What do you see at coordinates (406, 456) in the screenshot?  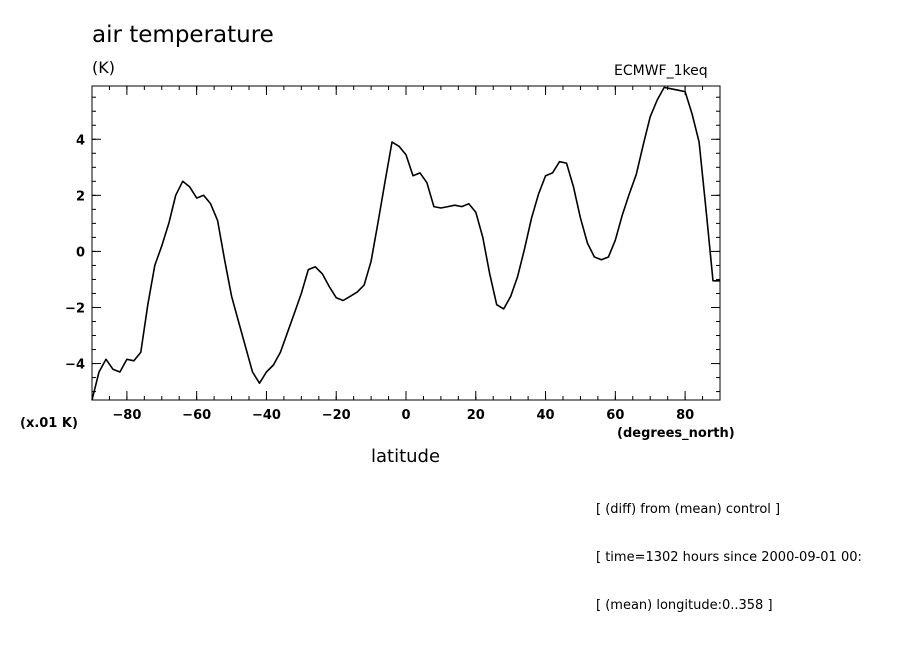 I see `x-axis-label: latitude` at bounding box center [406, 456].